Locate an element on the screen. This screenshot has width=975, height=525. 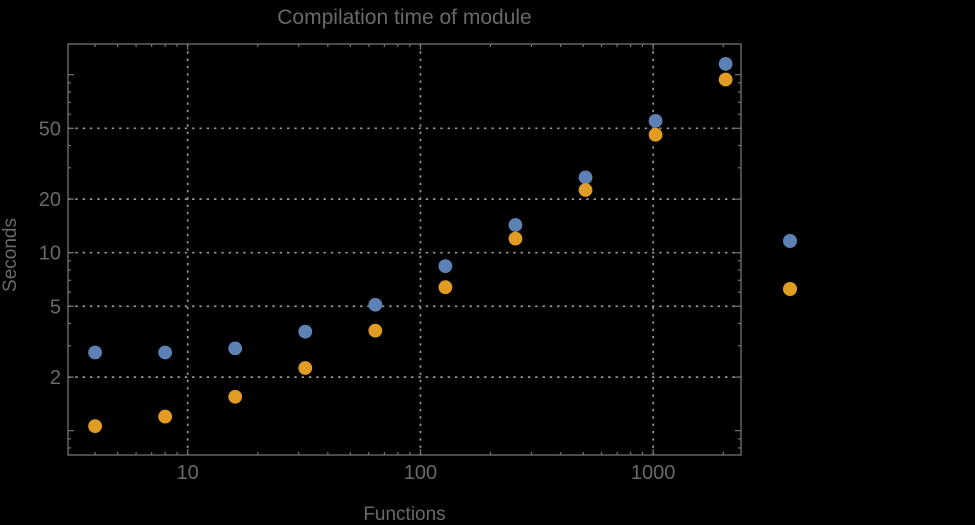
x-tick-label: 10 is located at coordinates (188, 473).